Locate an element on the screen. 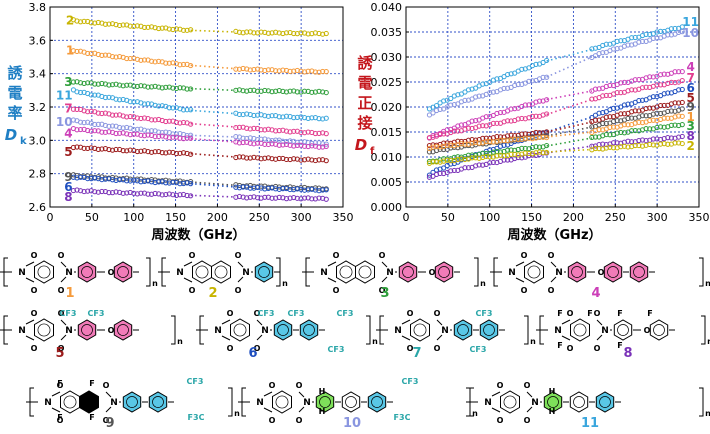 The height and width of the screenshot is (434, 710). series-label: 9 is located at coordinates (690, 107).